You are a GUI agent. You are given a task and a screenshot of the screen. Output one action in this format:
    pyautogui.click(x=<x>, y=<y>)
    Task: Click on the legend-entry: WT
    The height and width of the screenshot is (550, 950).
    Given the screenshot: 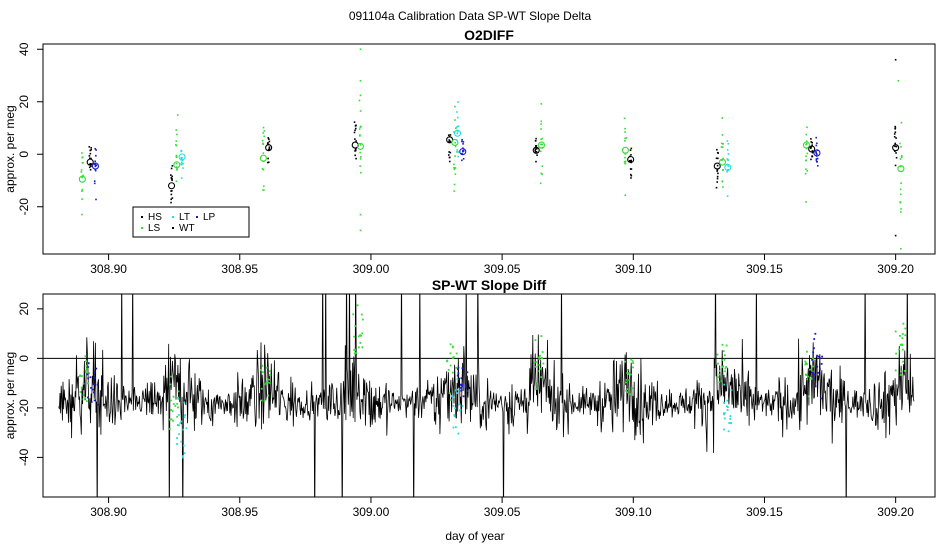 What is the action you would take?
    pyautogui.click(x=187, y=228)
    